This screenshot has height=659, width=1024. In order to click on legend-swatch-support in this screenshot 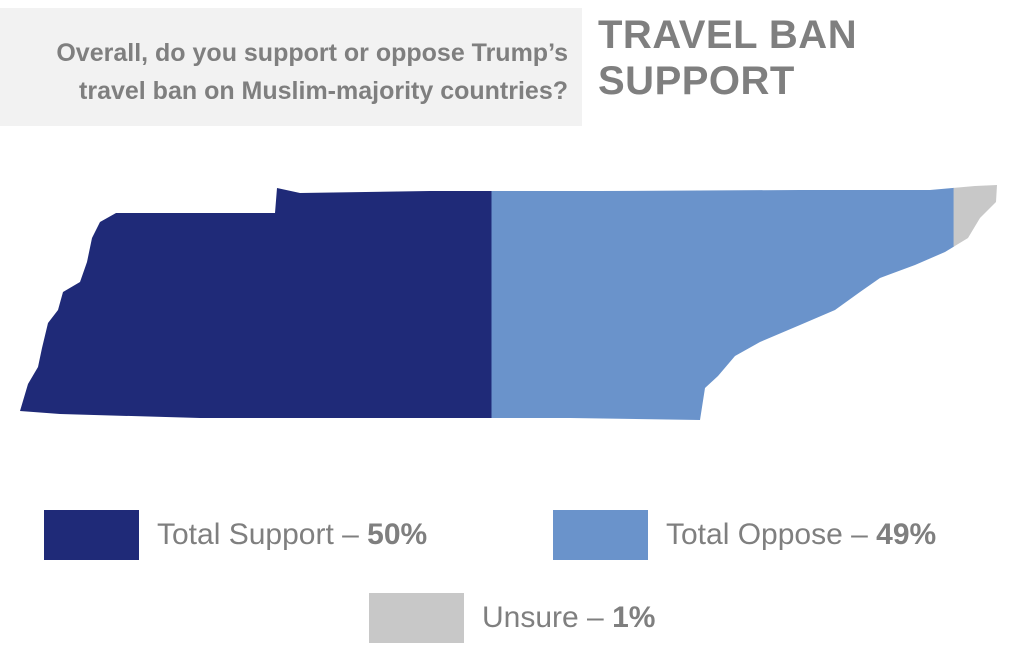, I will do `click(91, 535)`.